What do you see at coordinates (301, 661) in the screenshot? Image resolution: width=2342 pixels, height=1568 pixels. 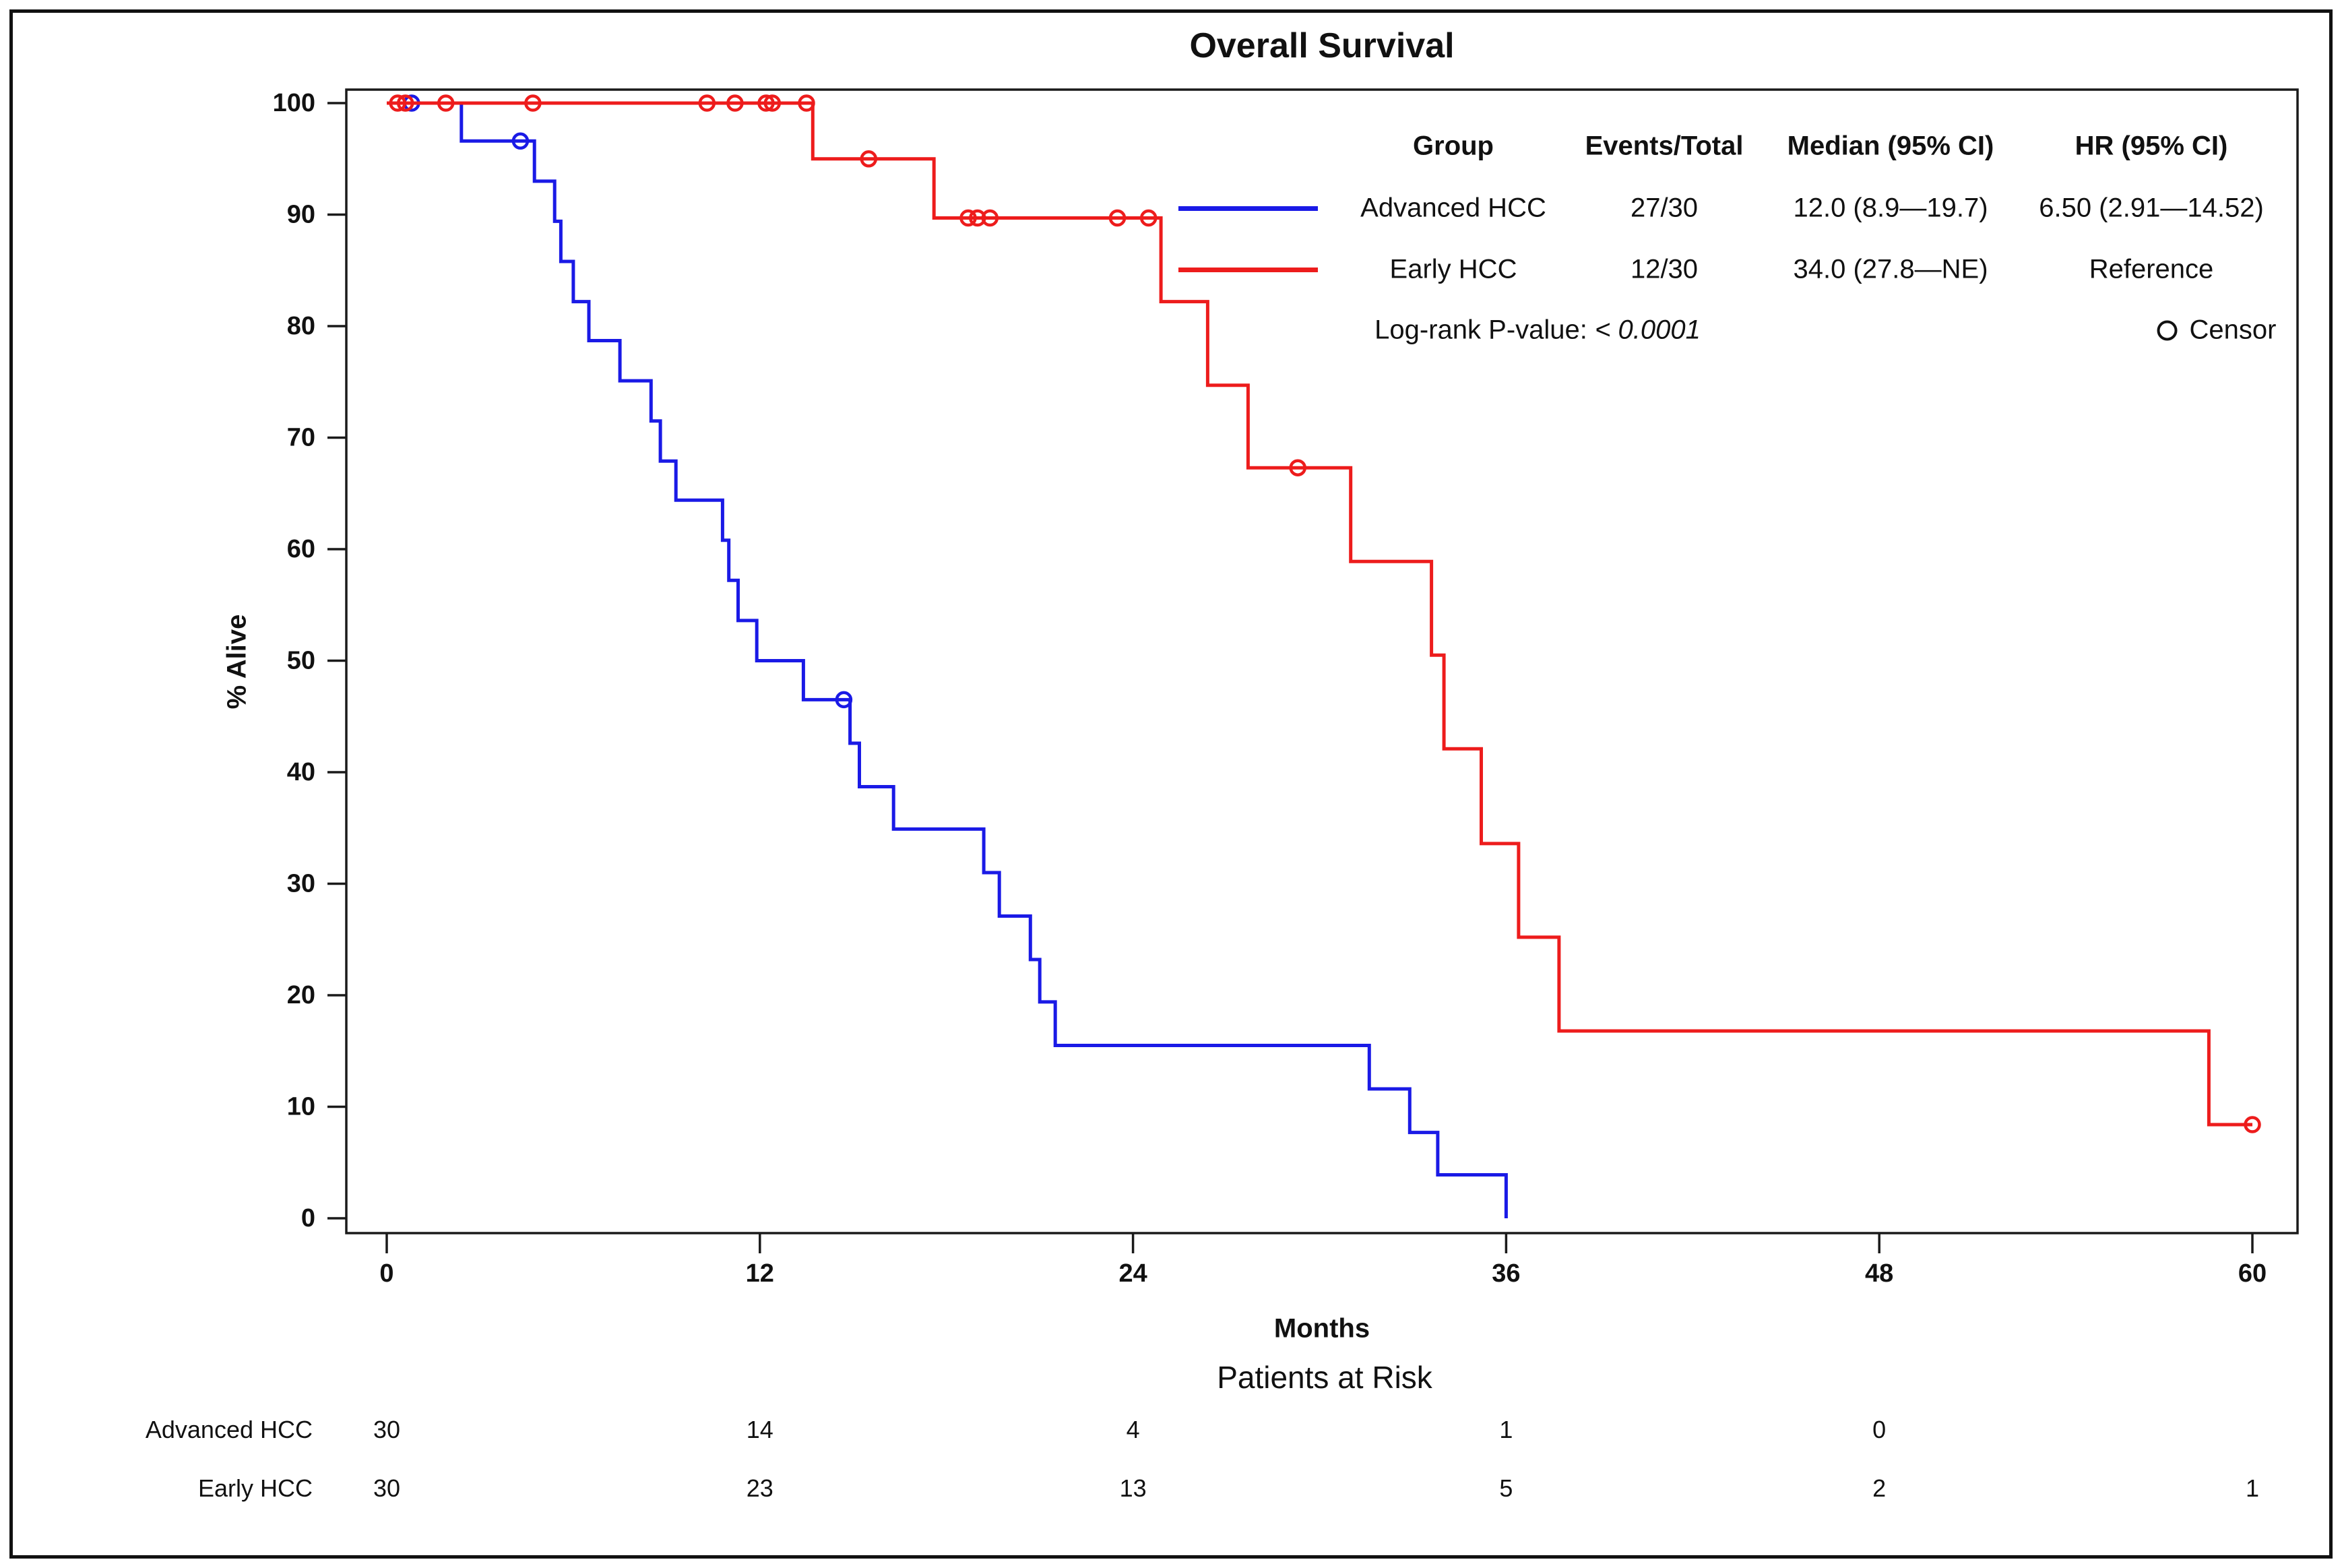 I see `y-tick-label: 50` at bounding box center [301, 661].